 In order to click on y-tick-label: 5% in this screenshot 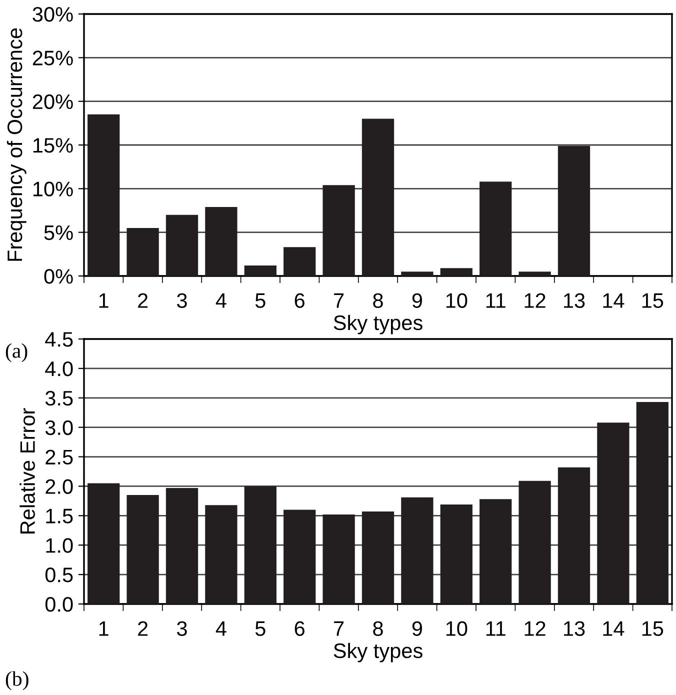, I will do `click(58, 232)`.